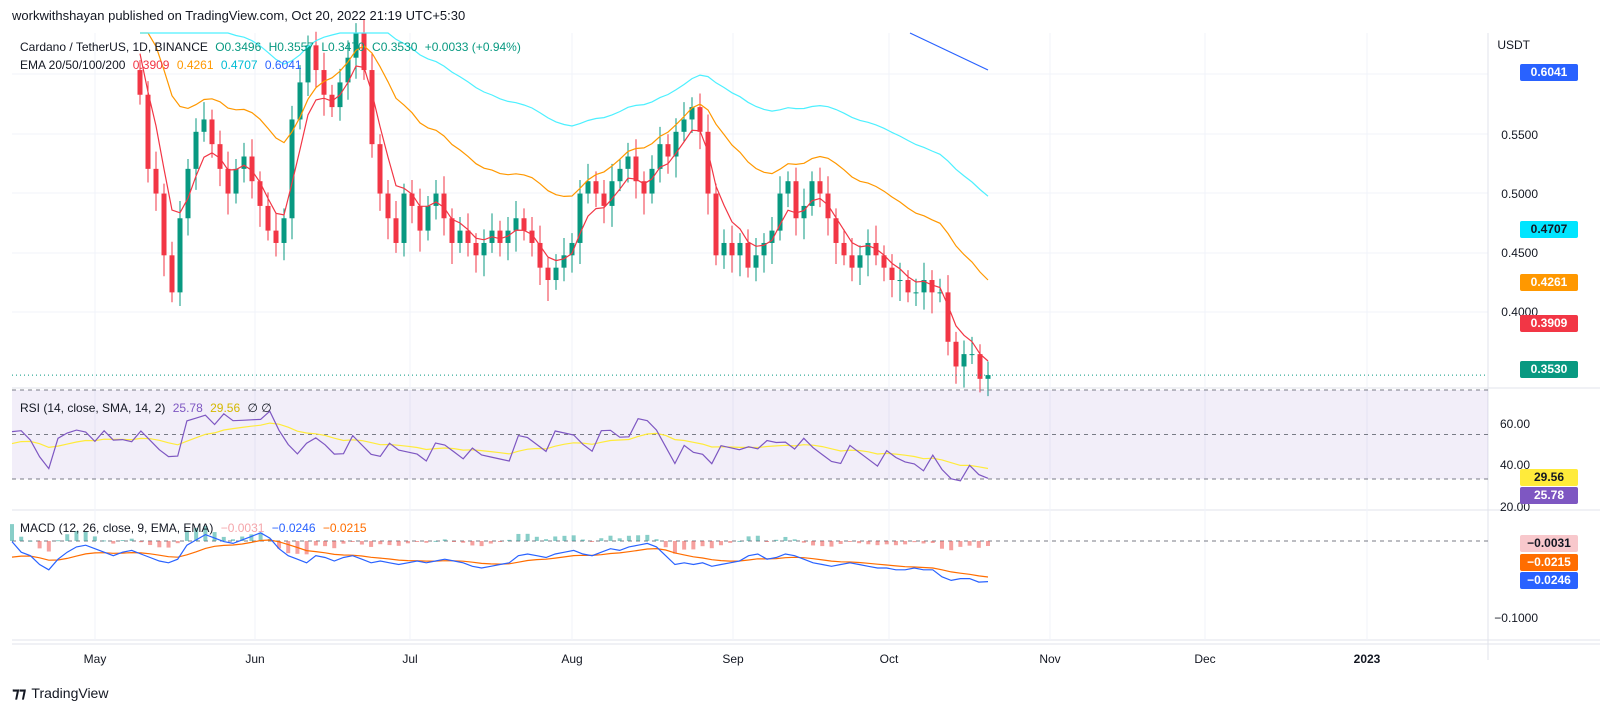 The image size is (1600, 714). What do you see at coordinates (1205, 659) in the screenshot?
I see `time-tick-dec: Dec` at bounding box center [1205, 659].